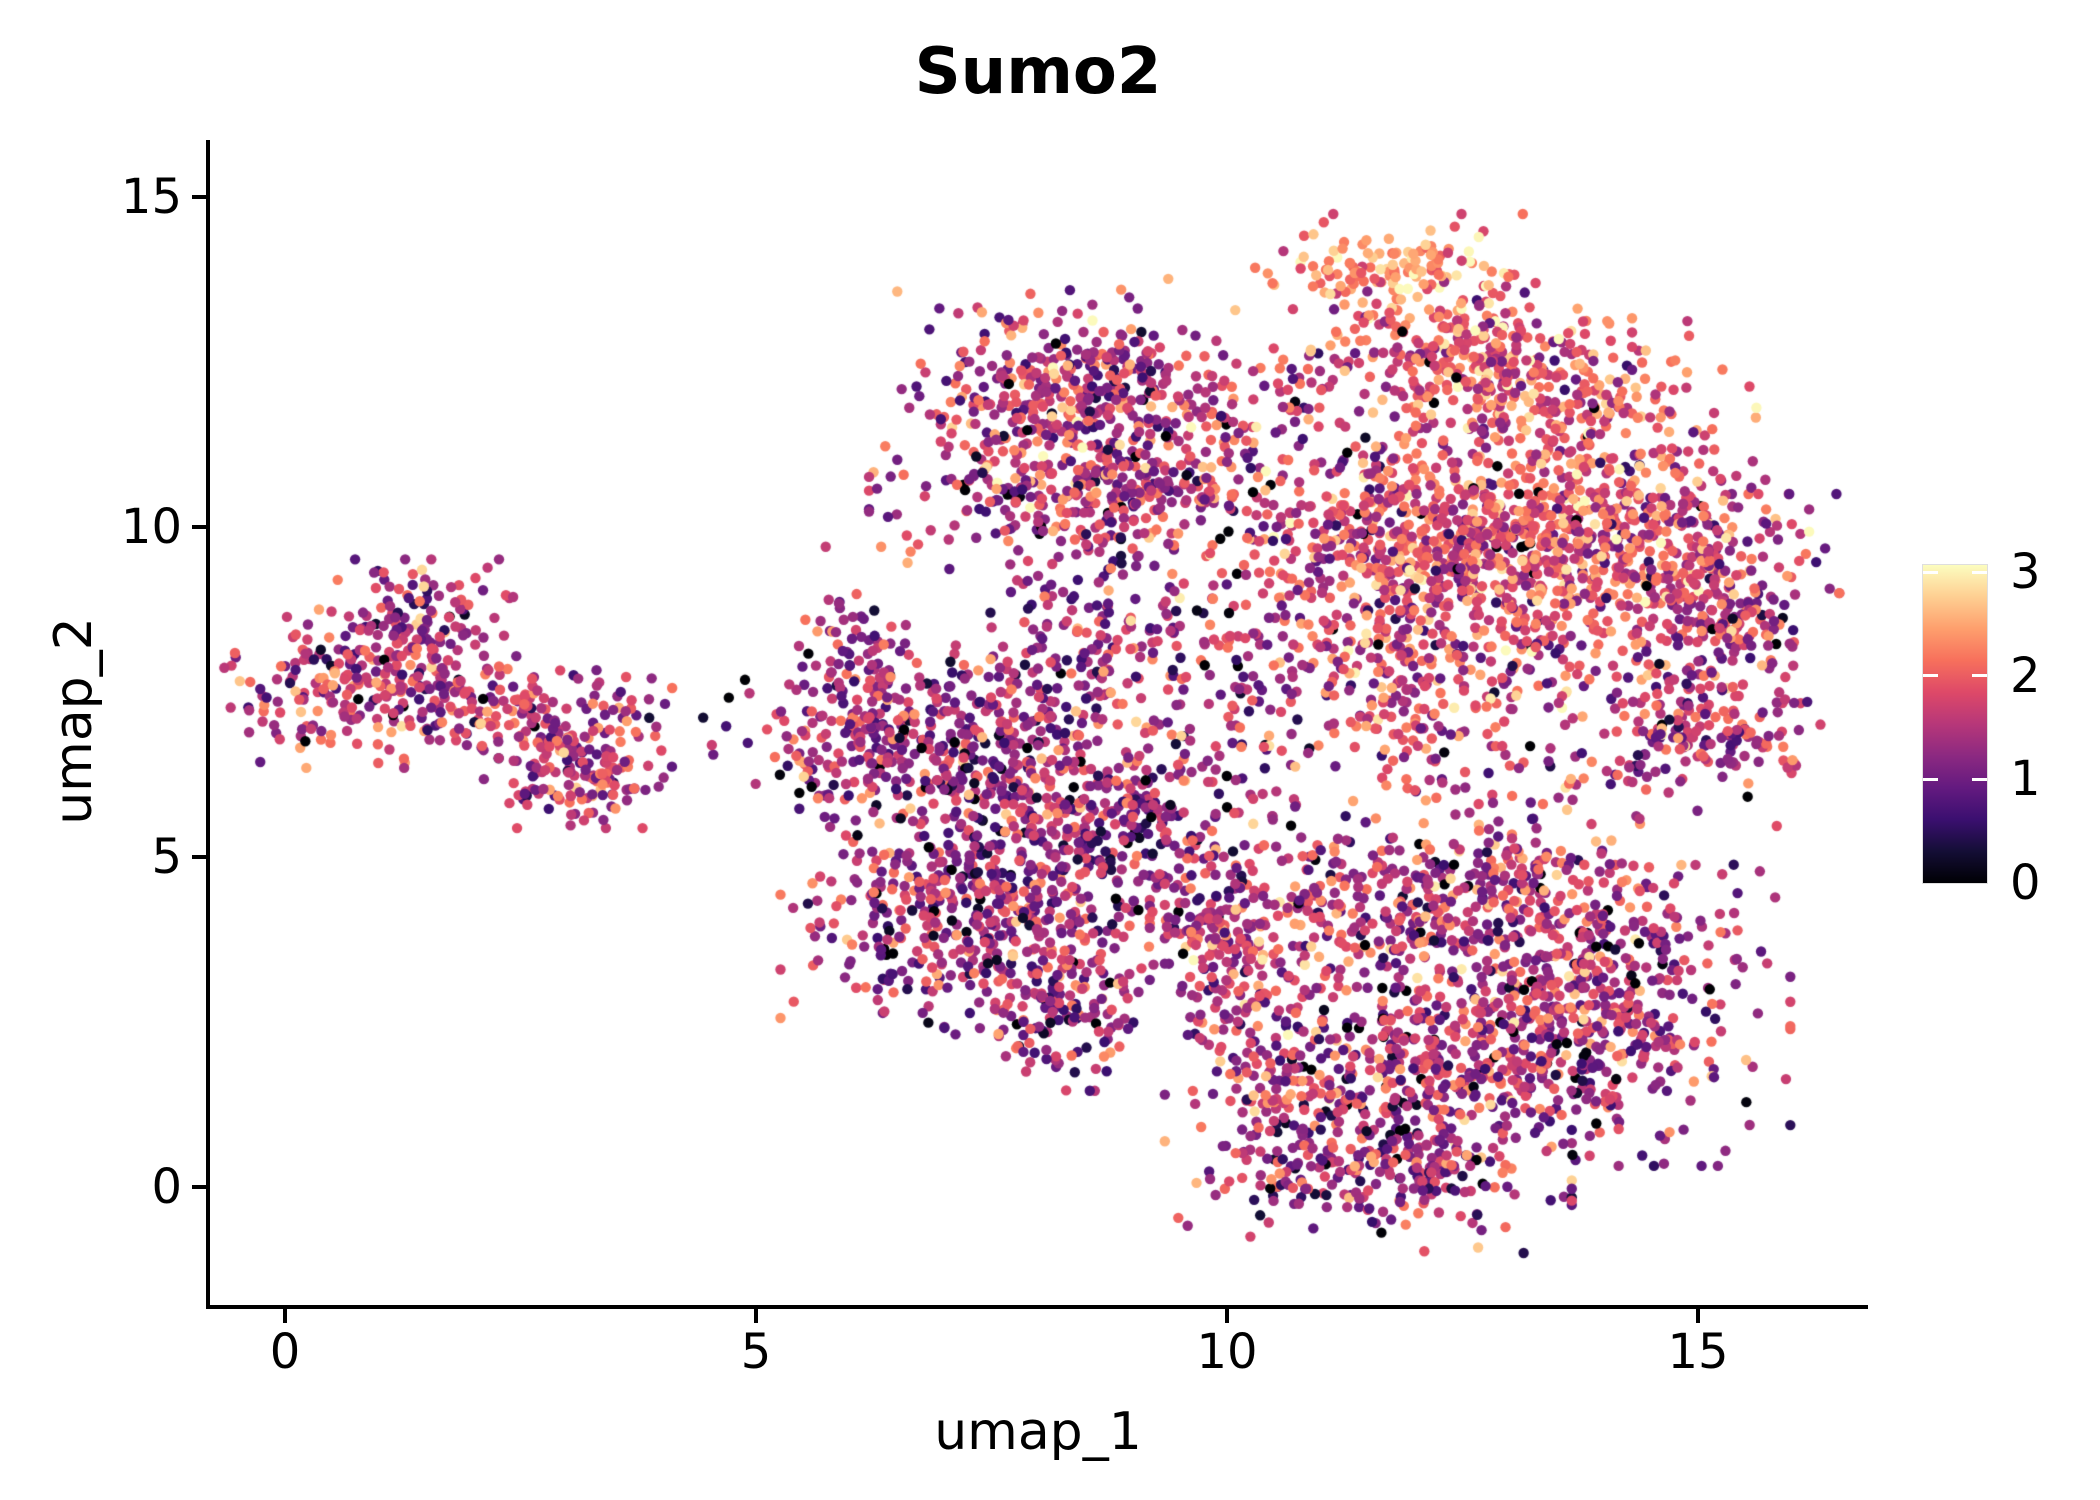  Describe the element at coordinates (1038, 1432) in the screenshot. I see `x-axis-label: umap_1` at that location.